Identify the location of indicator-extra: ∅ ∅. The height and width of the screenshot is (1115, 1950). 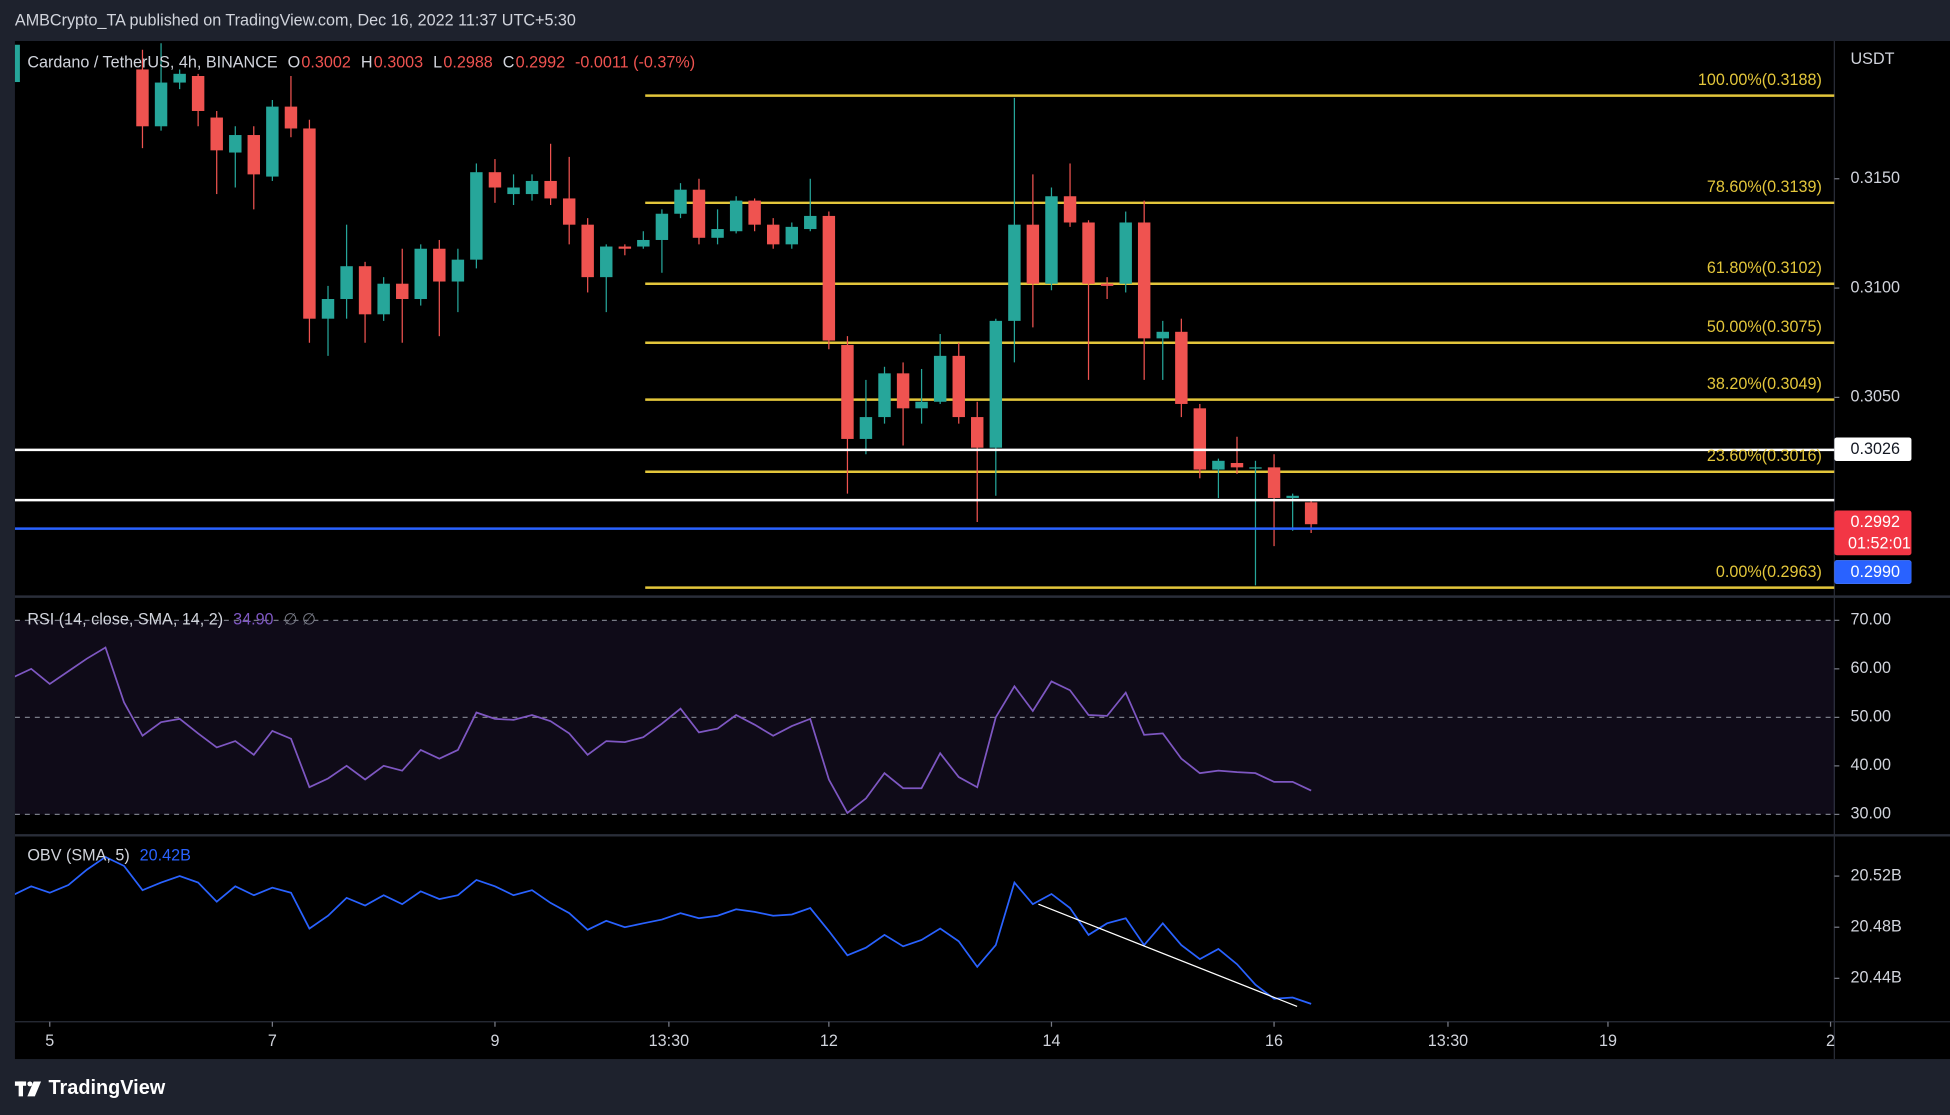
(300, 620).